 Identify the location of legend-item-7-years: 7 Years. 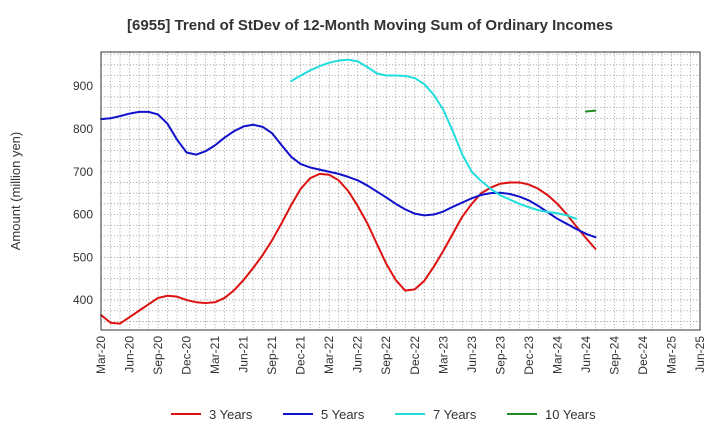
(436, 414).